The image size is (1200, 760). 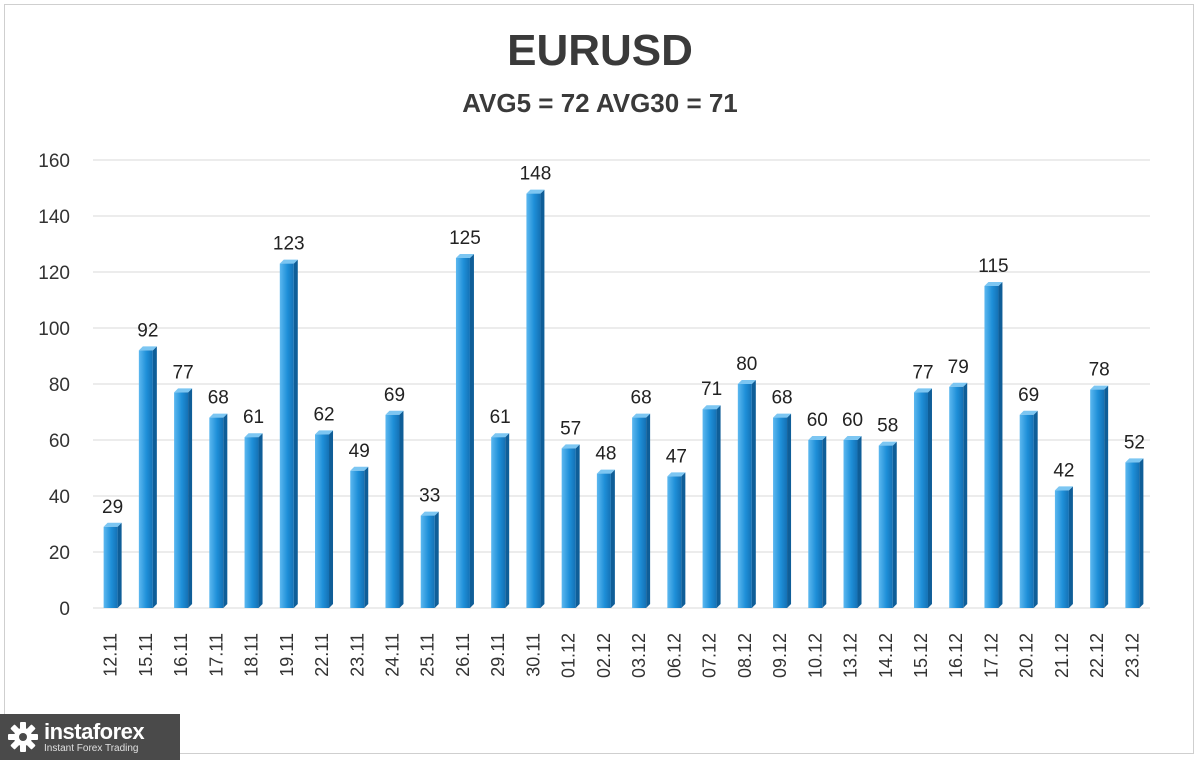 I want to click on data-label: 77, so click(x=922, y=372).